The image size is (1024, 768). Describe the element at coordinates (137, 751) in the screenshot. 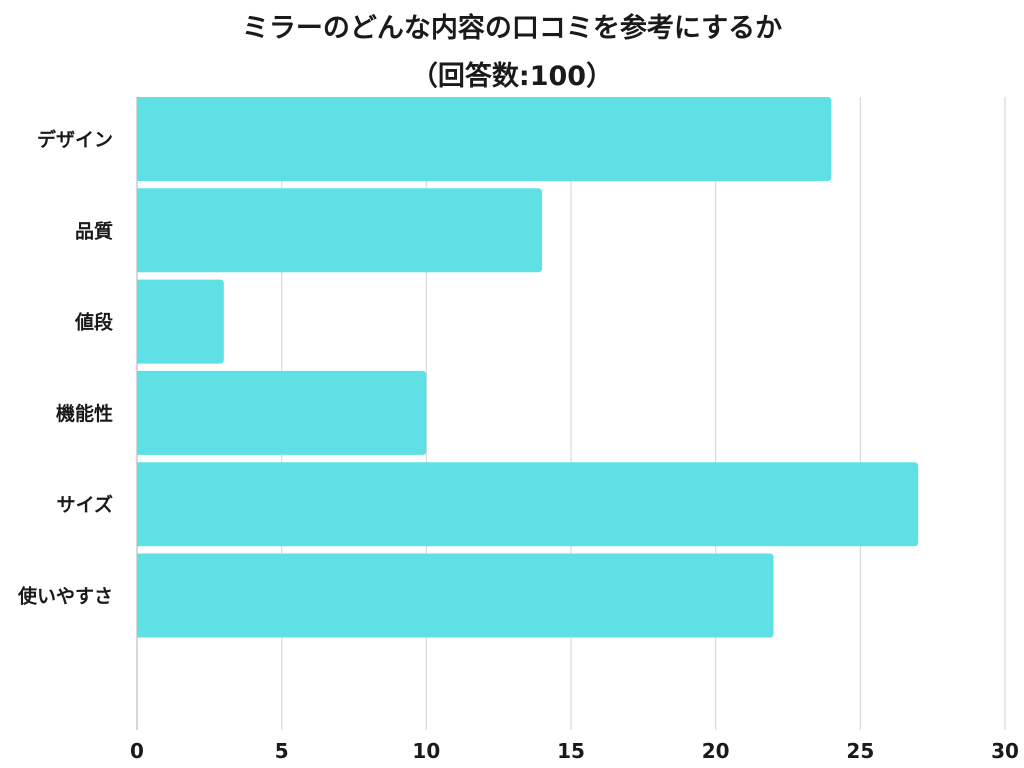

I see `x-tick-label-0: 0` at that location.